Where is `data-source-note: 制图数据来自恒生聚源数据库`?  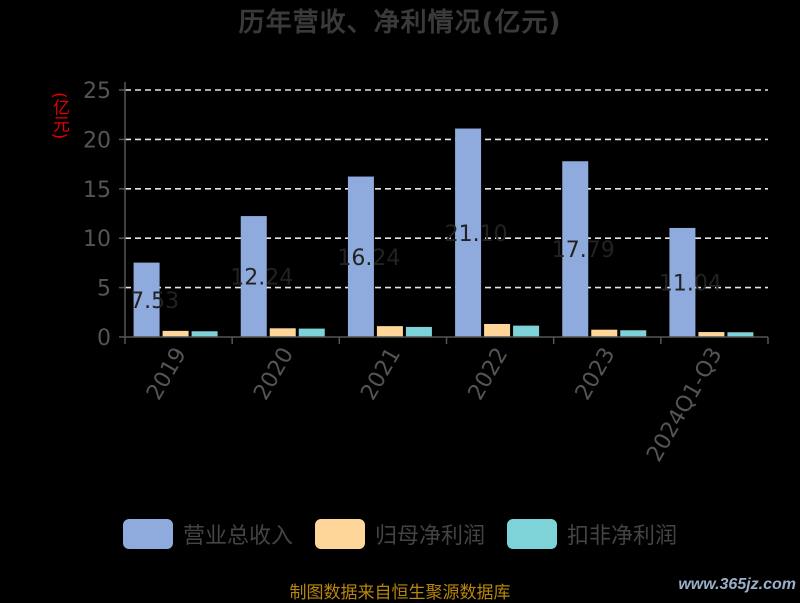
data-source-note: 制图数据来自恒生聚源数据库 is located at coordinates (400, 593).